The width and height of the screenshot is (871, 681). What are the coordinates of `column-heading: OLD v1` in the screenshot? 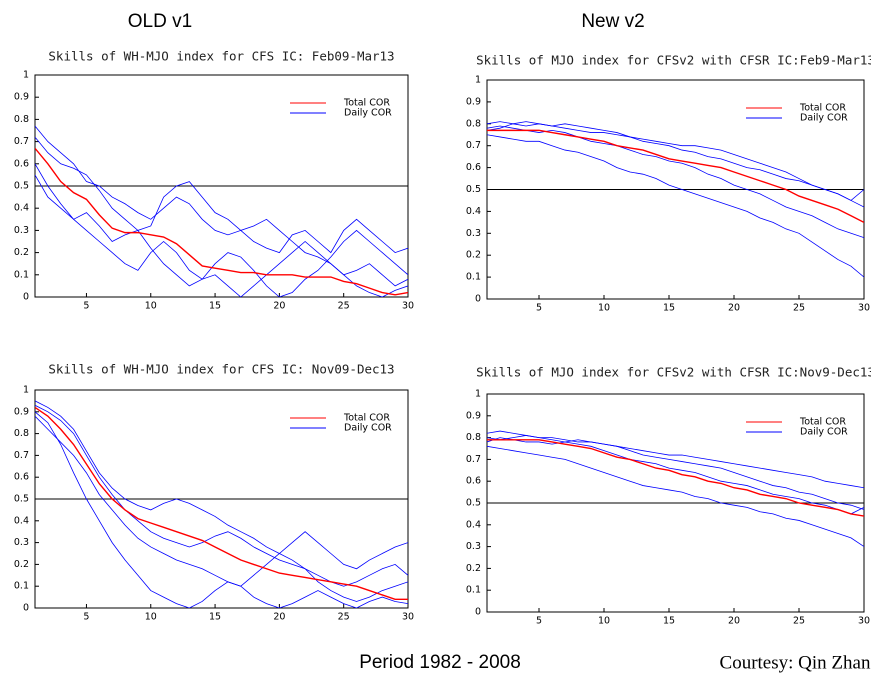 It's located at (160, 21).